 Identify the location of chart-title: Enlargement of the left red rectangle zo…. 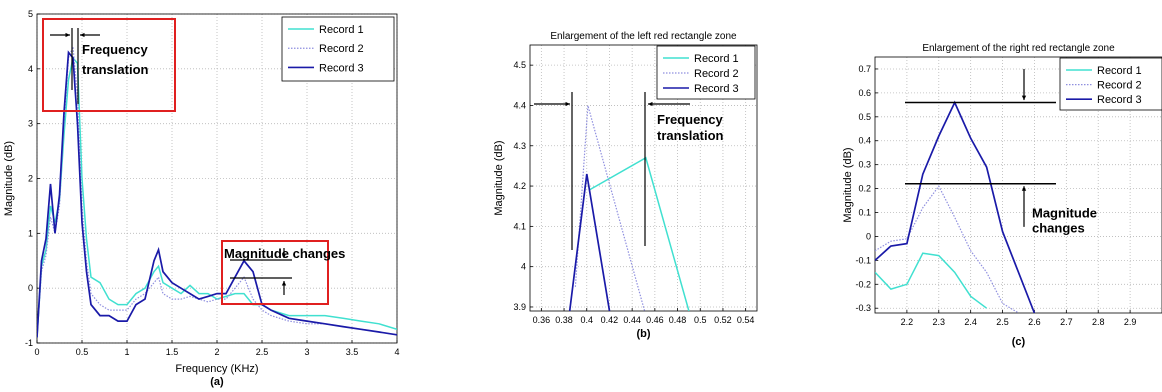
(643, 36).